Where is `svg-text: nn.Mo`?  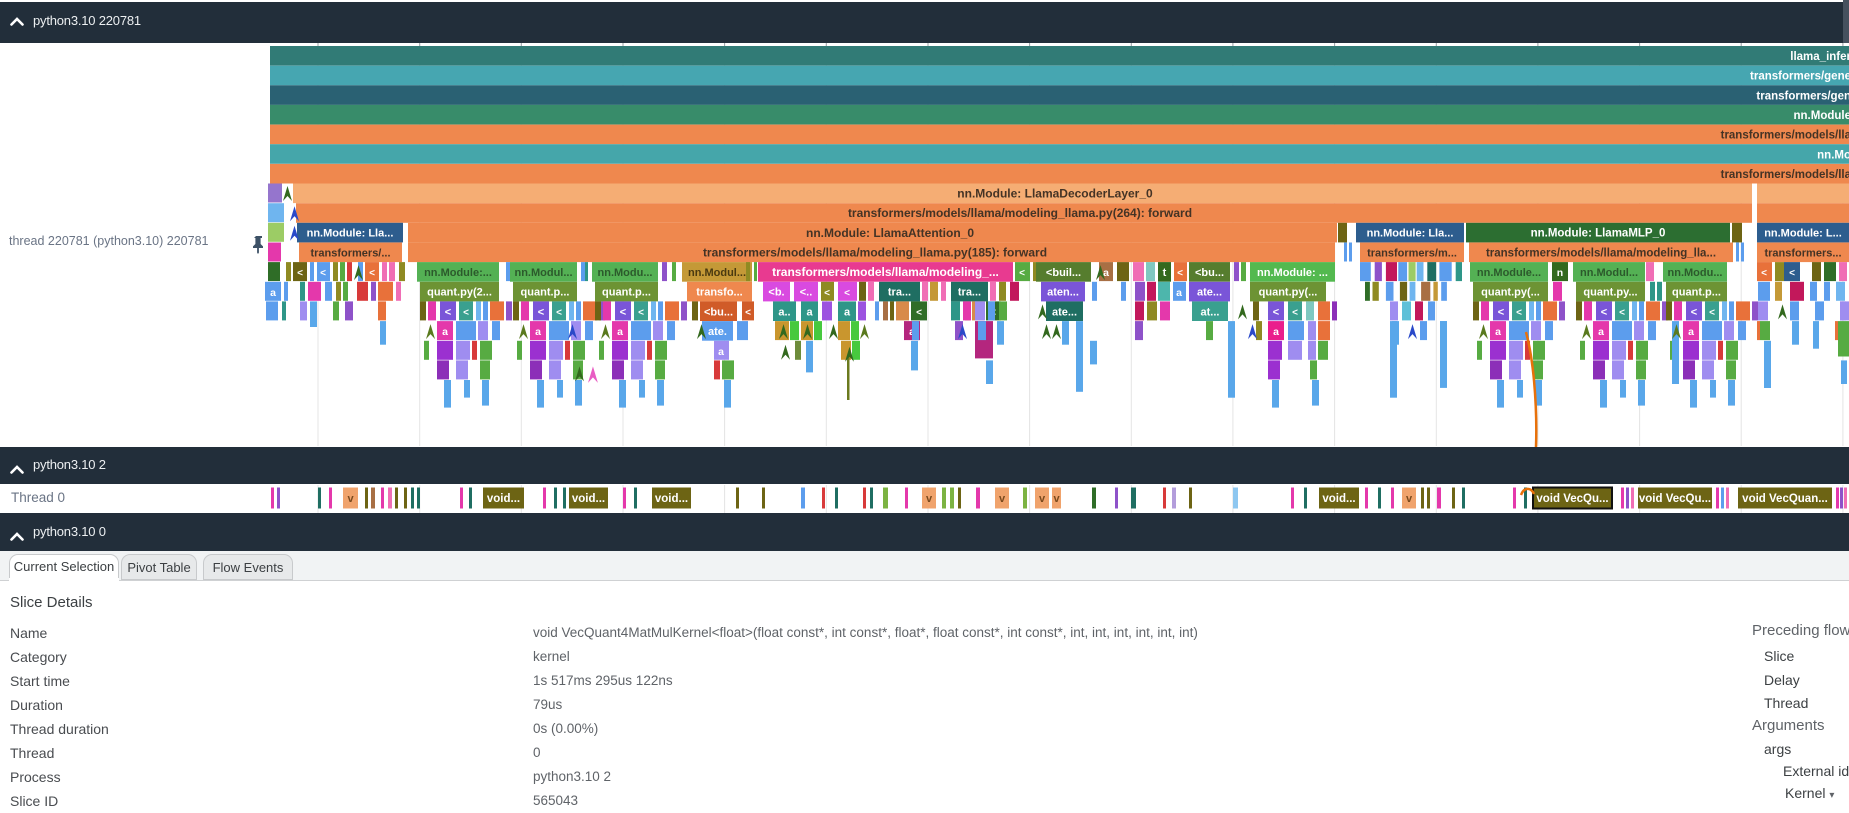
svg-text: nn.Mo is located at coordinates (1833, 155).